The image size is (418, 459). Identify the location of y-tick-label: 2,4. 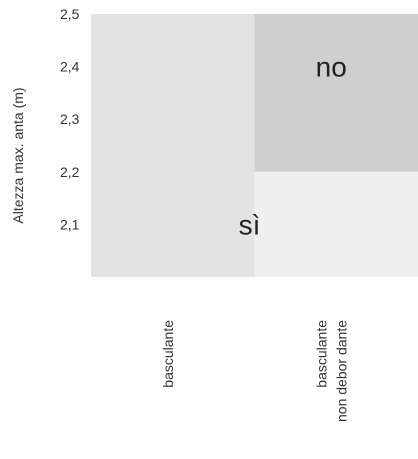
(70, 67).